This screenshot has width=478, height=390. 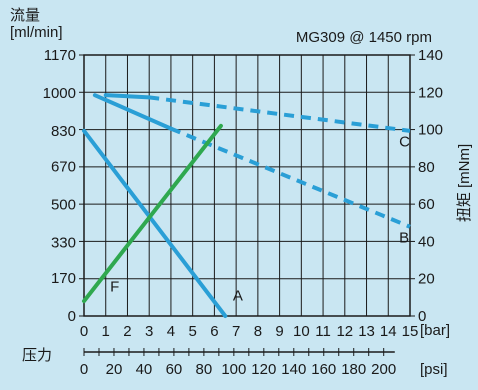 What do you see at coordinates (426, 241) in the screenshot?
I see `y-right-tick-label: 40` at bounding box center [426, 241].